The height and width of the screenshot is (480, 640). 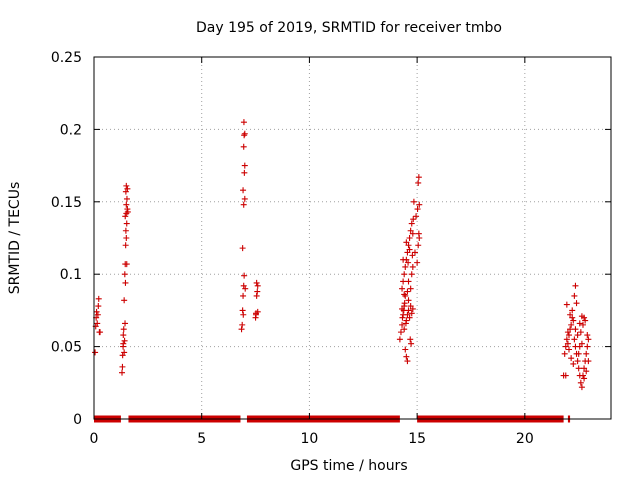 What do you see at coordinates (525, 439) in the screenshot?
I see `x-tick-label: 20` at bounding box center [525, 439].